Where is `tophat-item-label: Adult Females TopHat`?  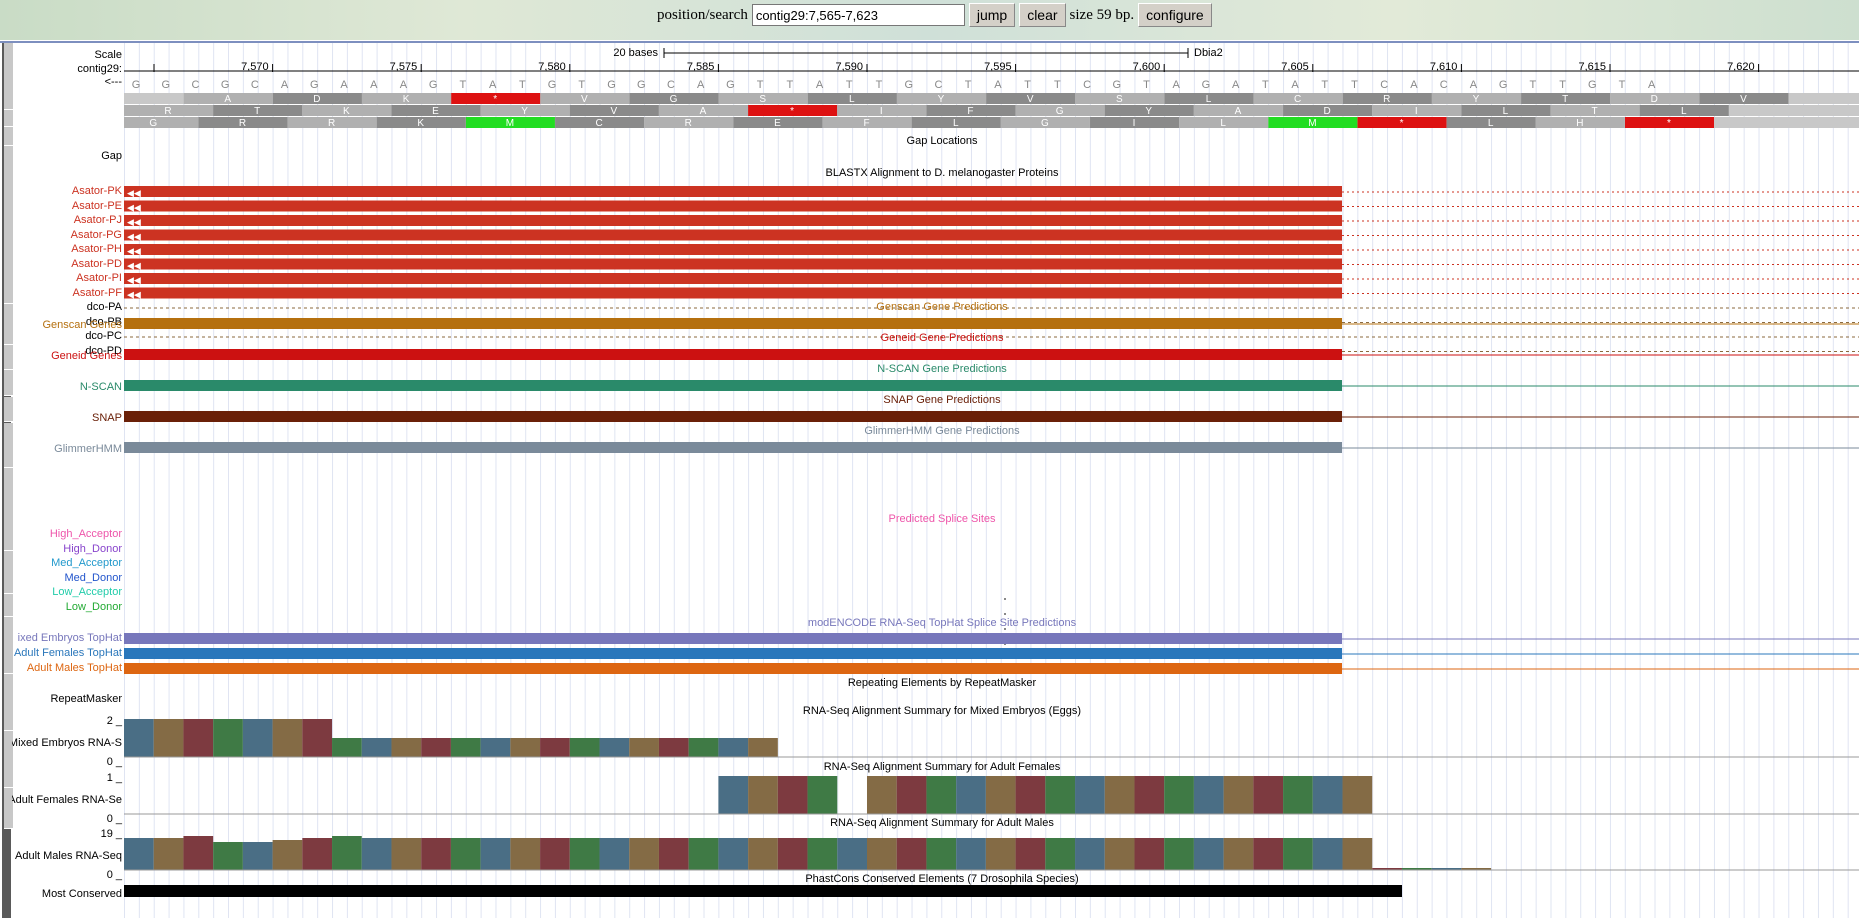
tophat-item-label: Adult Females TopHat is located at coordinates (67, 653).